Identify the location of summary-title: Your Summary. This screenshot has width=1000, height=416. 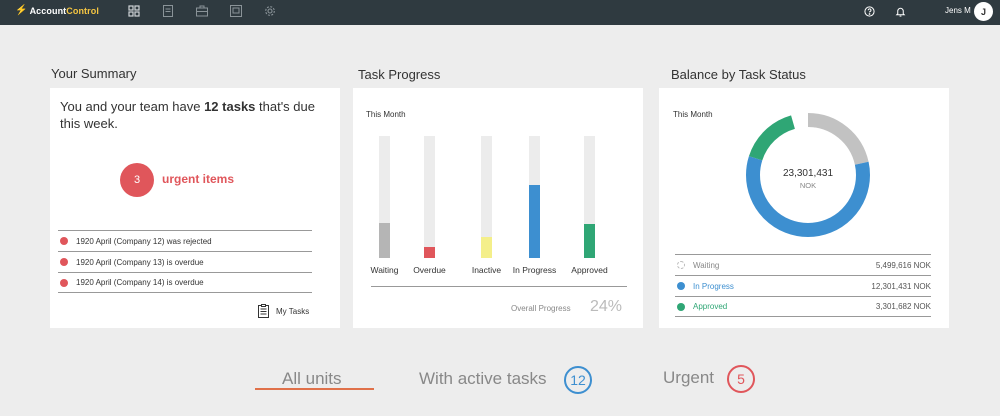
(94, 73).